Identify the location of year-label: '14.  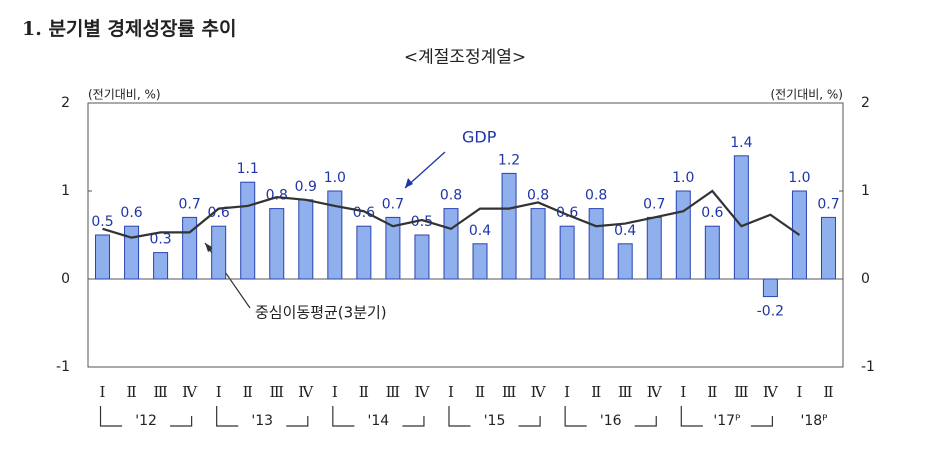
(379, 421).